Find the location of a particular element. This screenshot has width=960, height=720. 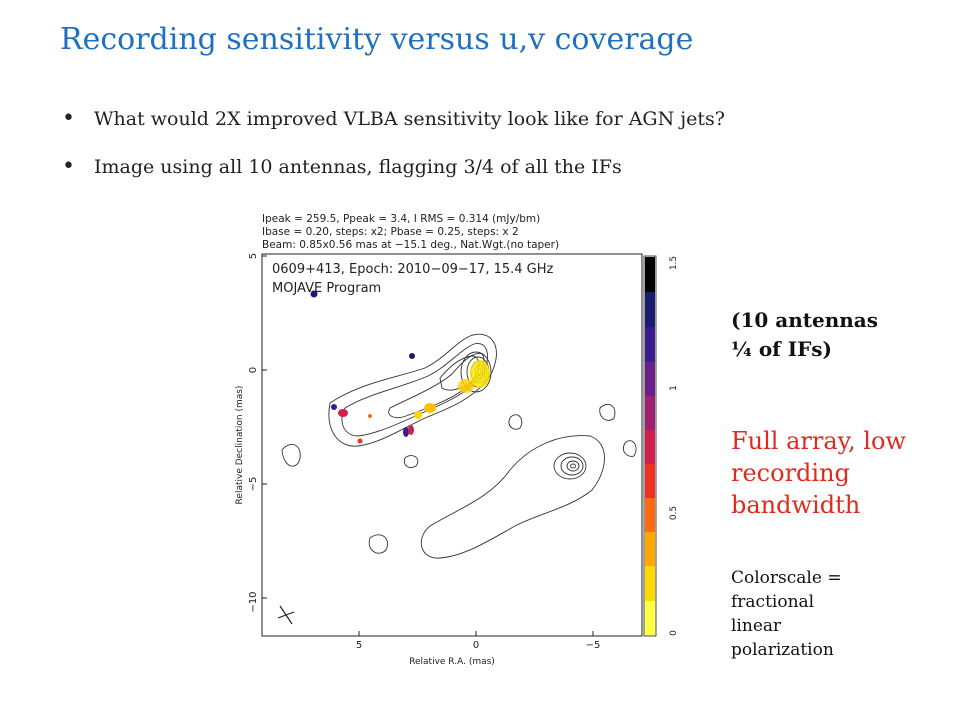

polarization-color-blobs is located at coordinates (400, 367).